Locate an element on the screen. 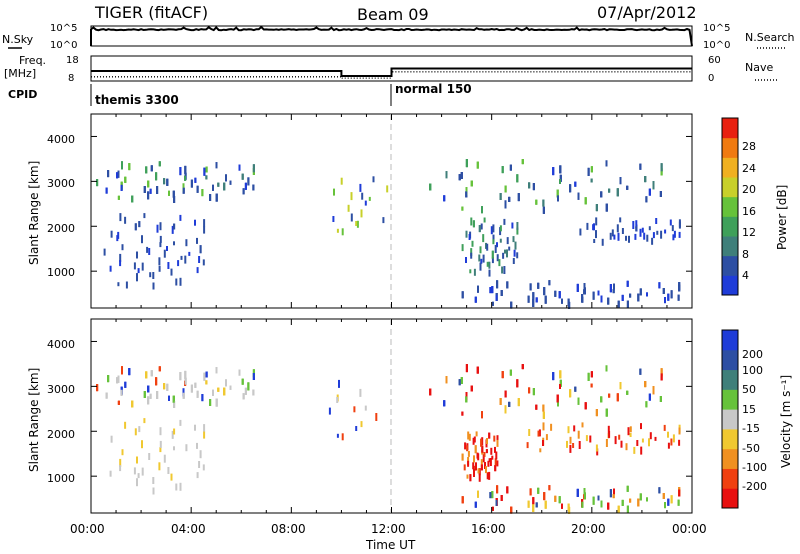 This screenshot has width=800, height=554. nsearch-label: N.Search is located at coordinates (770, 37).